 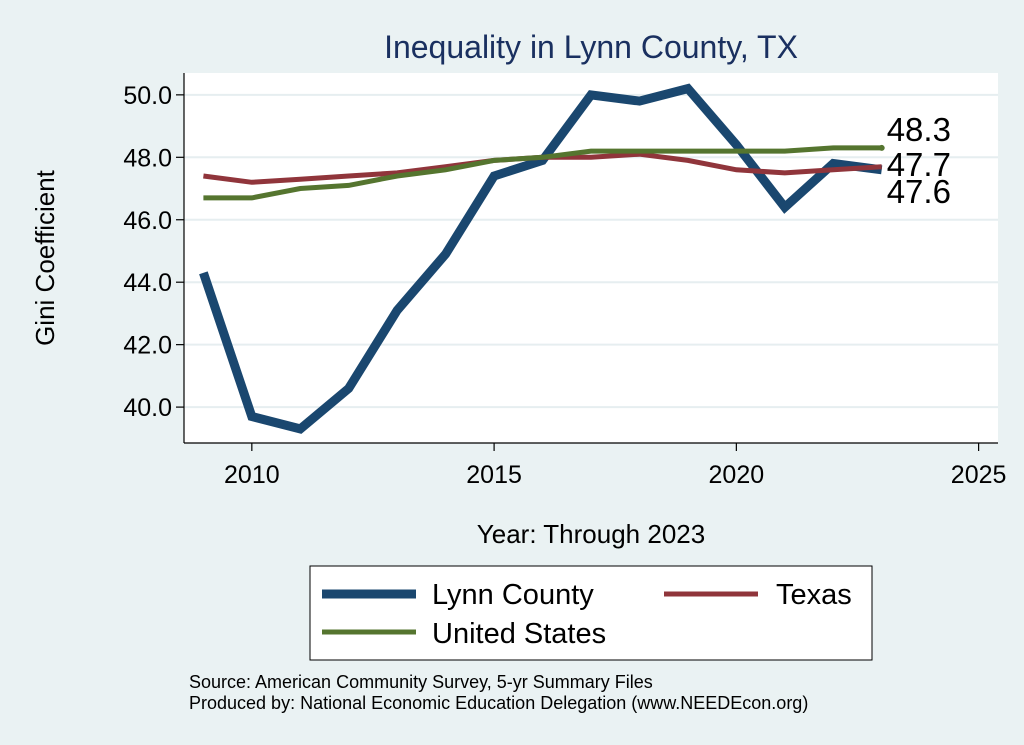 What do you see at coordinates (615, 466) in the screenshot?
I see `x-ticks: 2010 2015 2020 2025` at bounding box center [615, 466].